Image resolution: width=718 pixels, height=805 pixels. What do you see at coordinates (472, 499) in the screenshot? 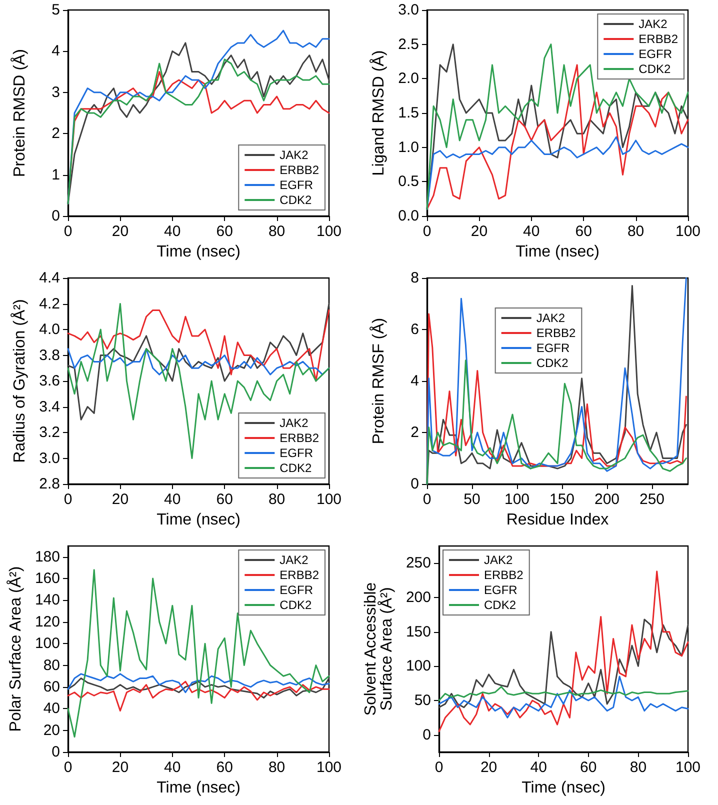
I see `x-tick-label: 50` at bounding box center [472, 499].